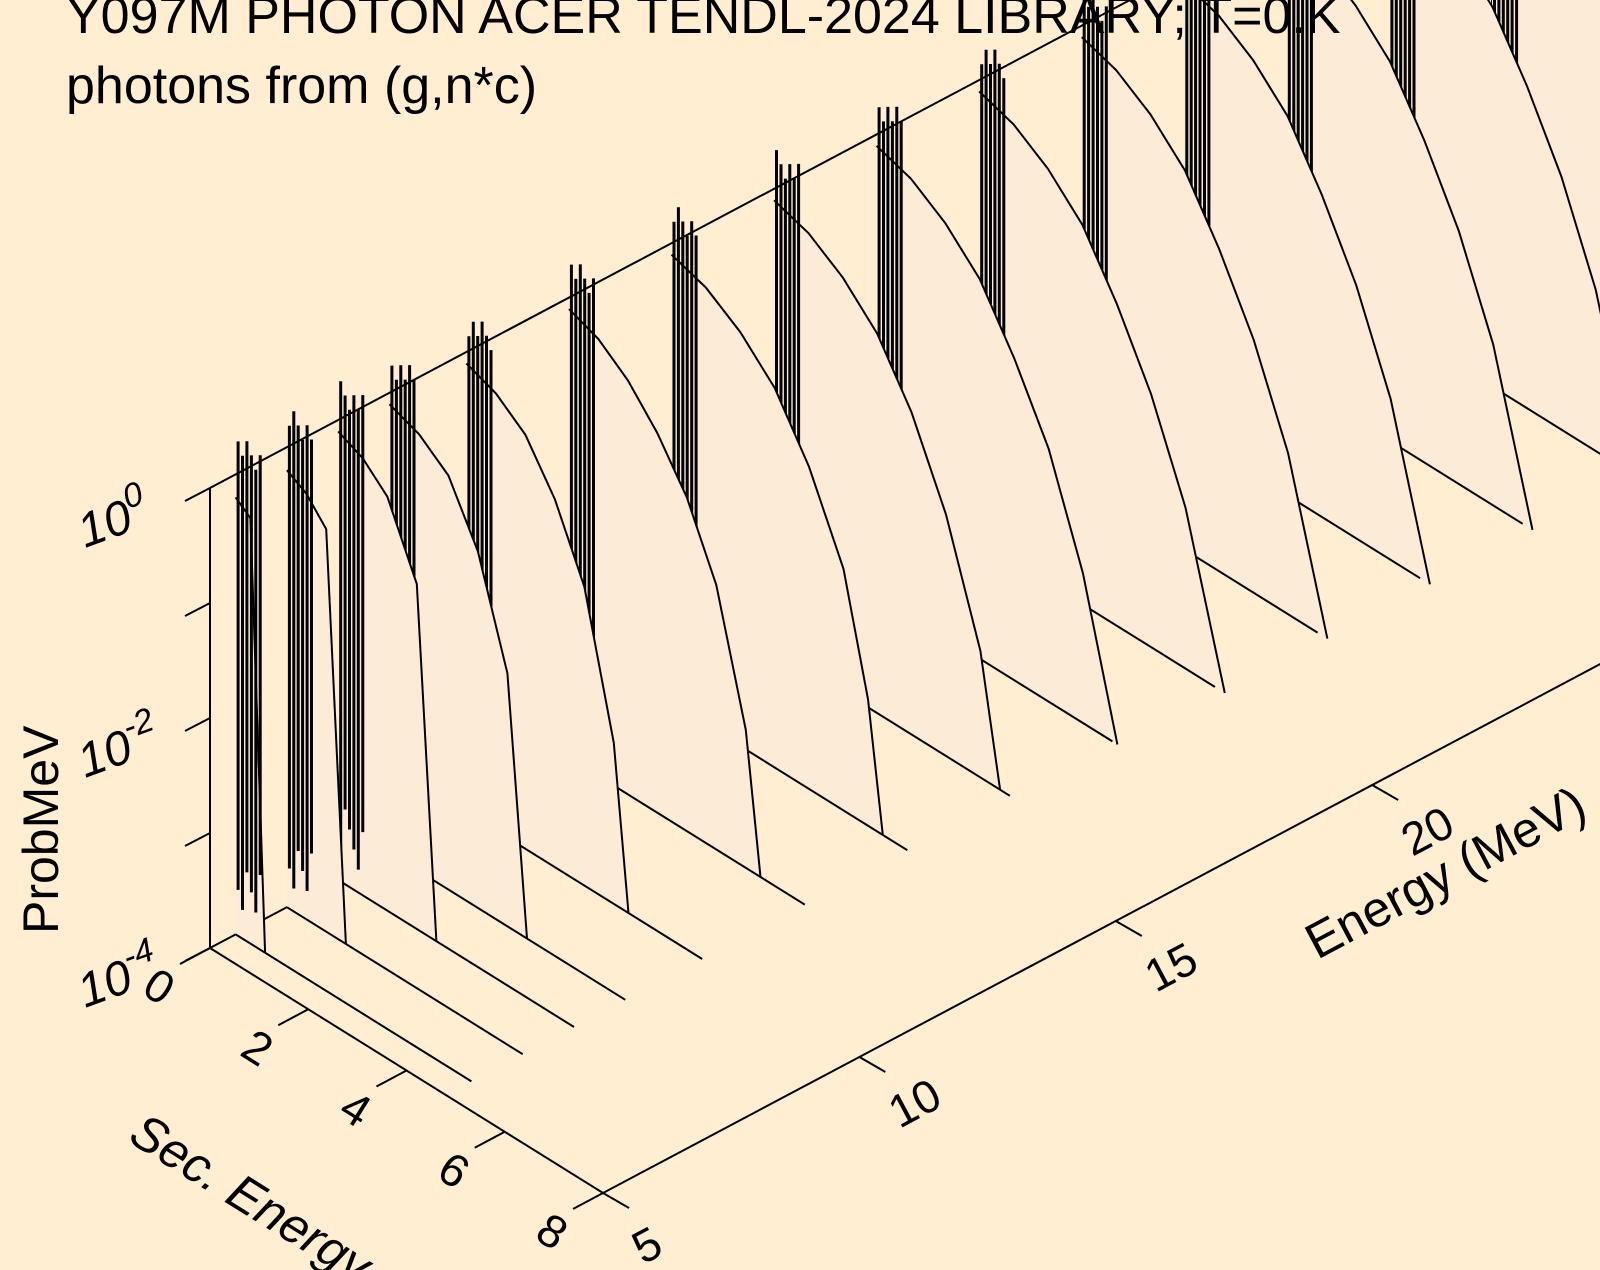  Describe the element at coordinates (646, 1243) in the screenshot. I see `energy-tick-label: 5` at that location.